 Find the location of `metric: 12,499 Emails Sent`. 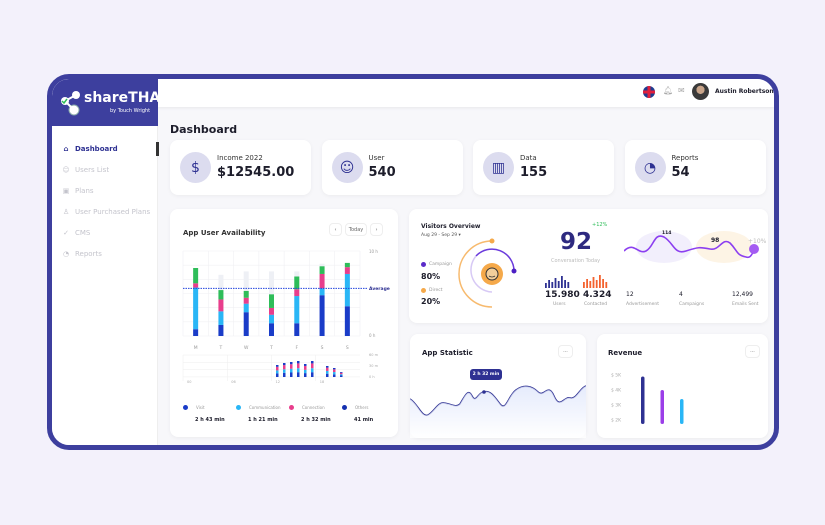

metric: 12,499 Emails Sent is located at coordinates (745, 299).